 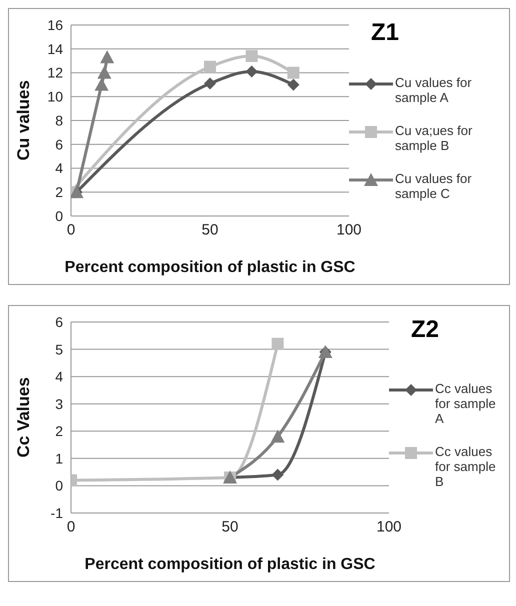 What do you see at coordinates (55, 24) in the screenshot?
I see `y-tick-label: 16` at bounding box center [55, 24].